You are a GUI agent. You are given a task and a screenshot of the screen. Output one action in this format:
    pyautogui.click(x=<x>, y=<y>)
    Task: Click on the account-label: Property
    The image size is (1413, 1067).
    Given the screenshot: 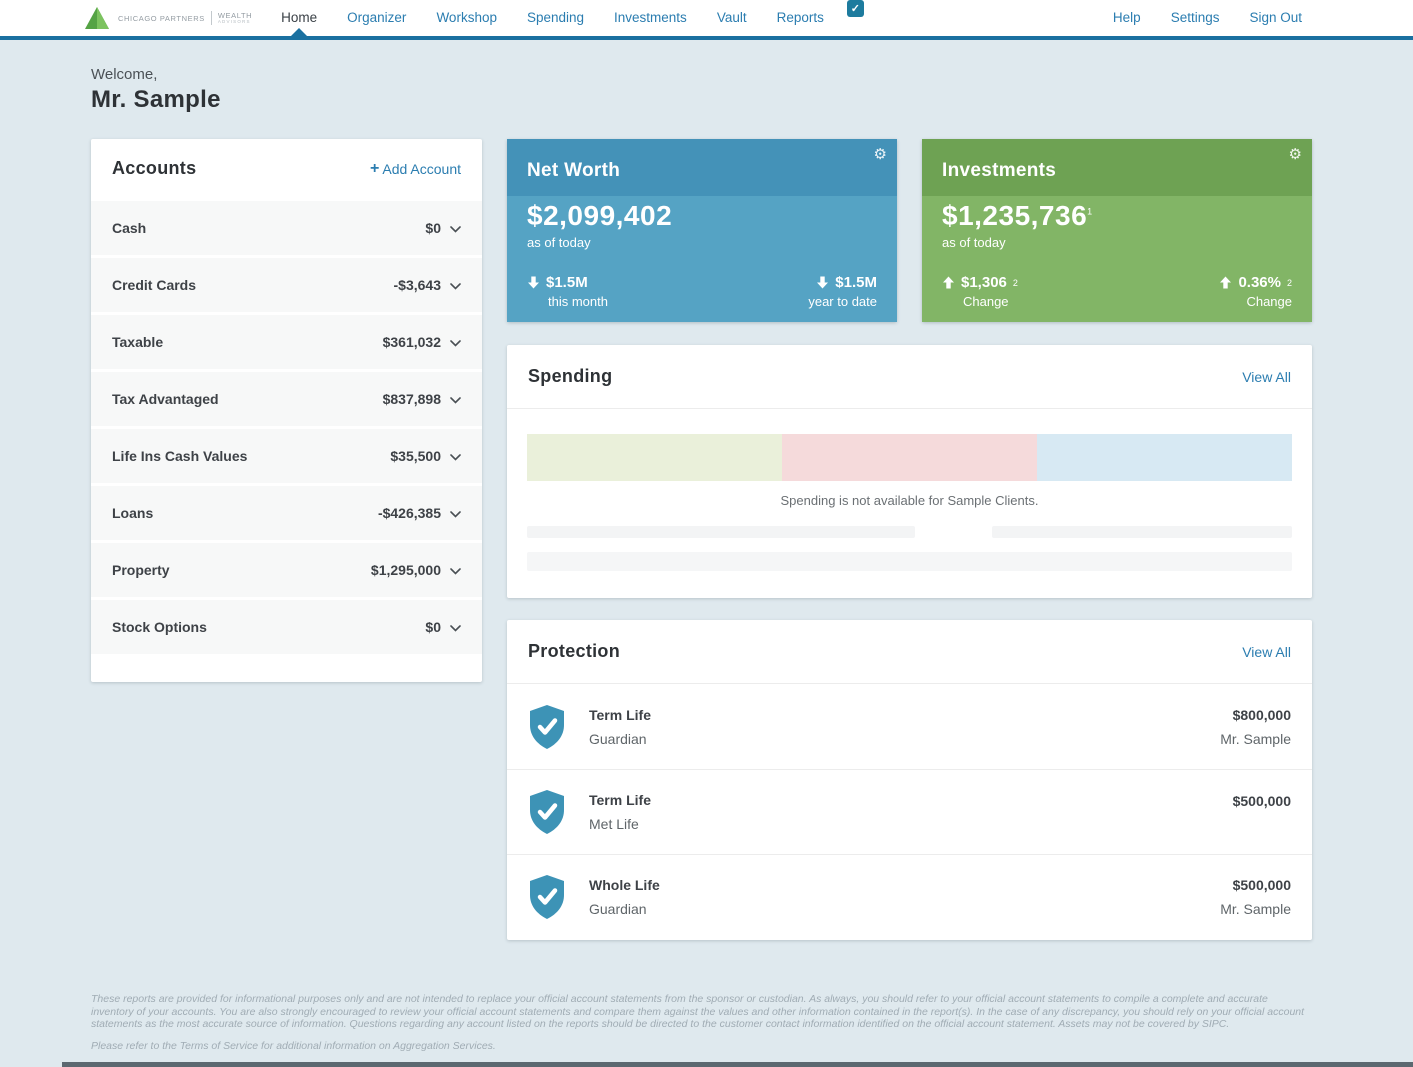 What is the action you would take?
    pyautogui.click(x=141, y=570)
    